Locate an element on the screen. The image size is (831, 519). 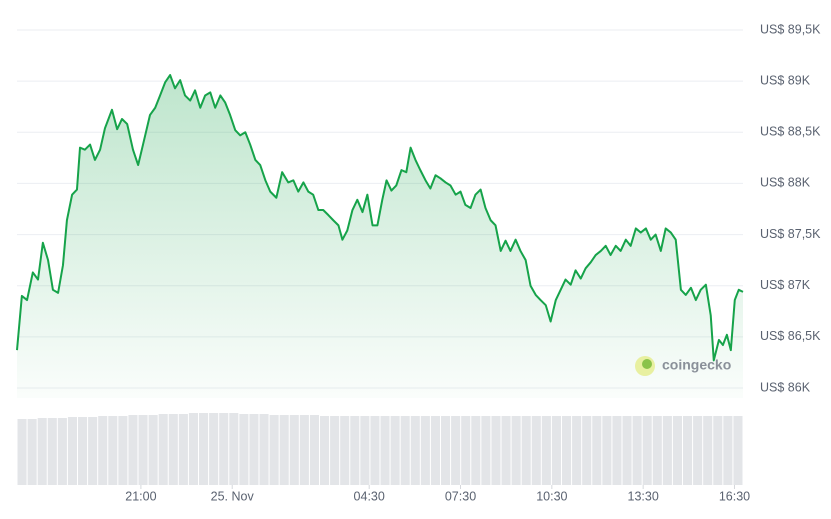
volume is located at coordinates (380, 449).